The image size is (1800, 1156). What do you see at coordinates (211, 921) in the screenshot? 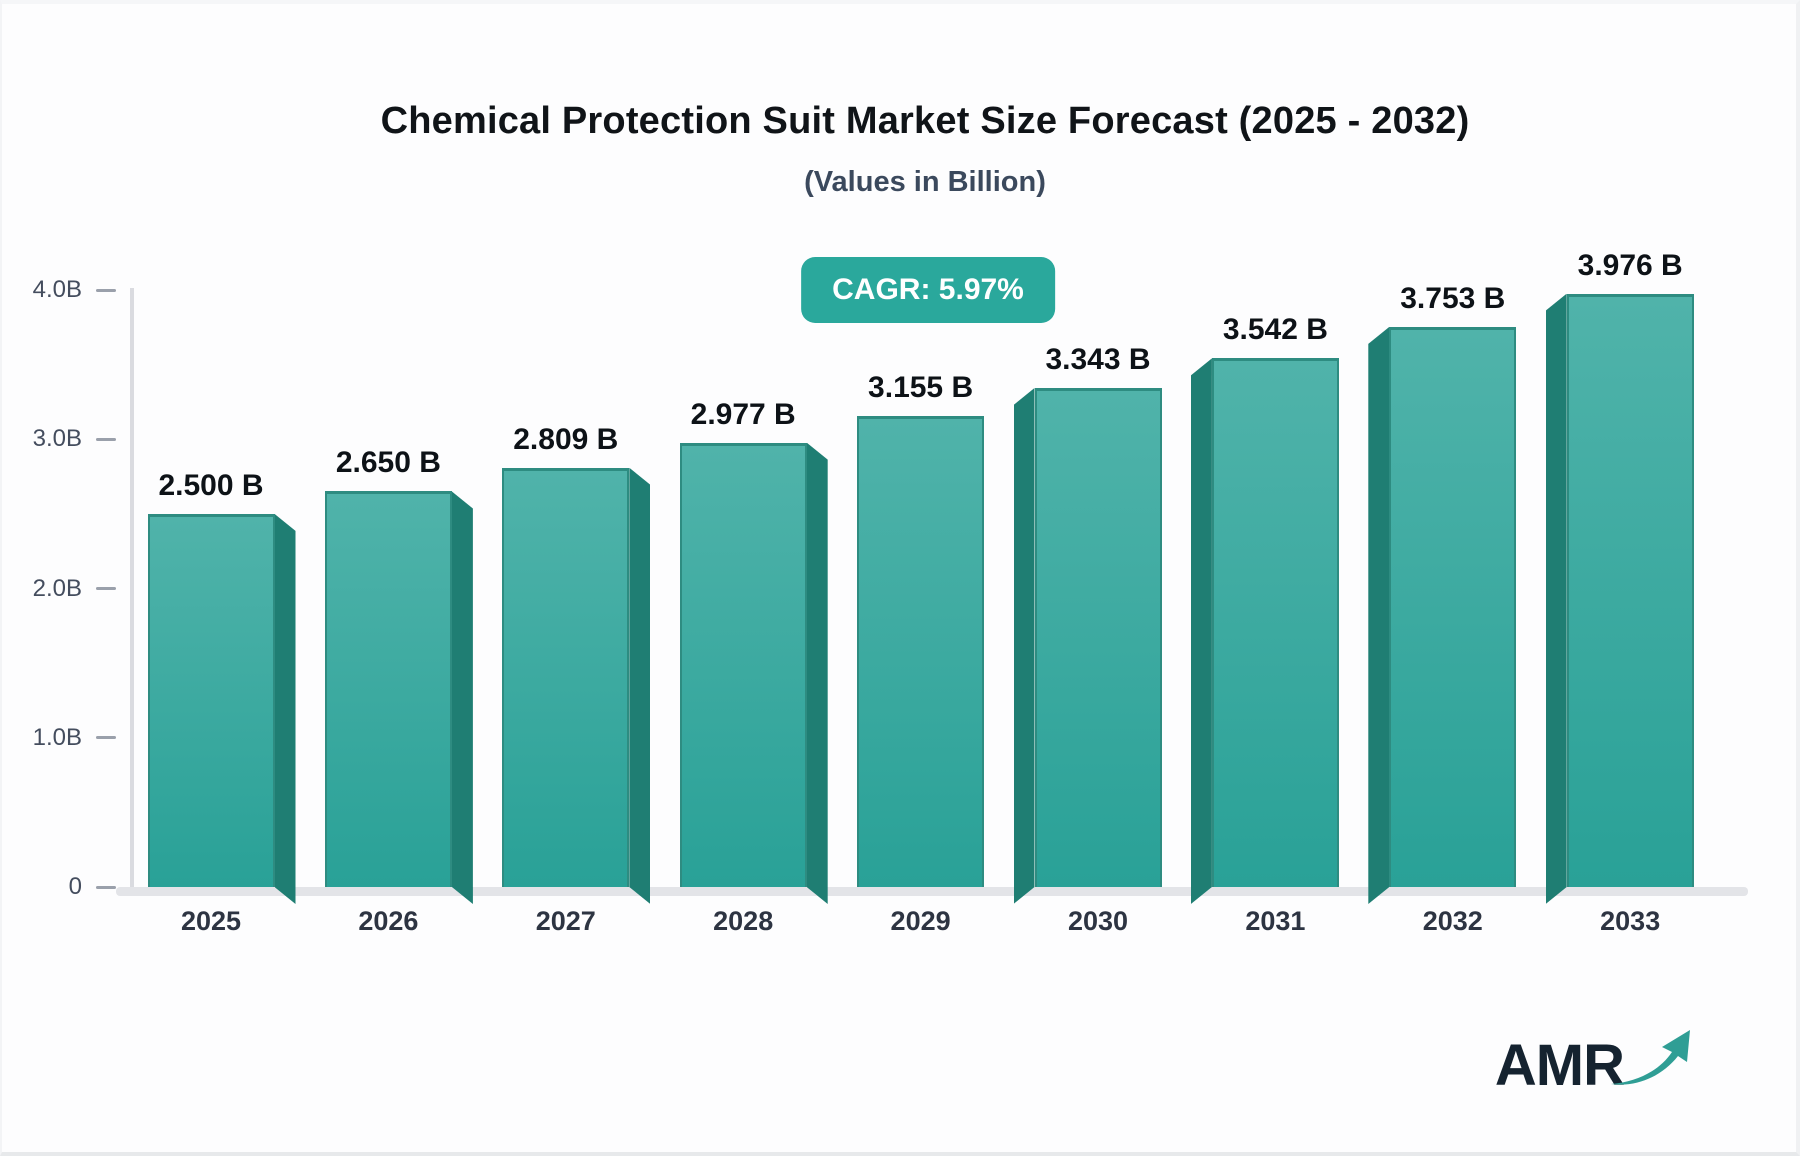
I see `x-axis-year-label: 2025` at bounding box center [211, 921].